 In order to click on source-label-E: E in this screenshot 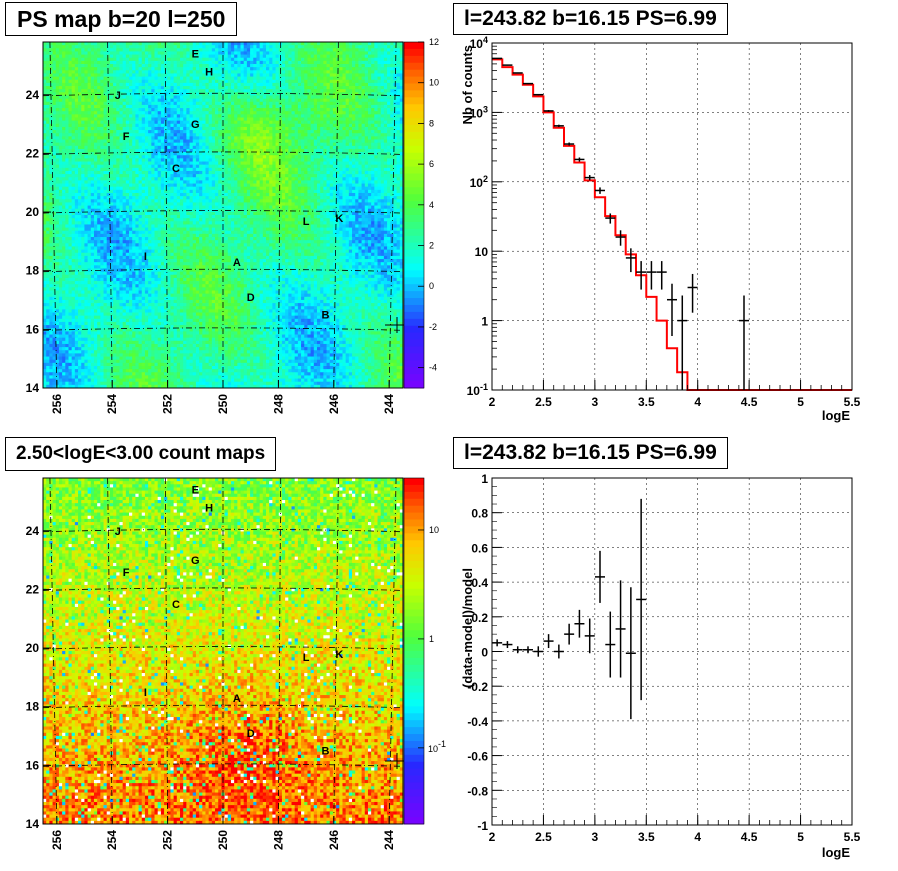, I will do `click(195, 55)`.